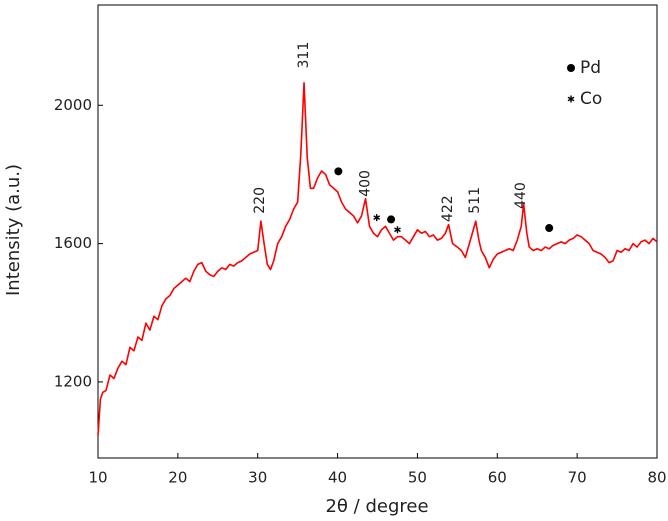 The height and width of the screenshot is (521, 668). Describe the element at coordinates (590, 68) in the screenshot. I see `legend-label: Pd` at that location.